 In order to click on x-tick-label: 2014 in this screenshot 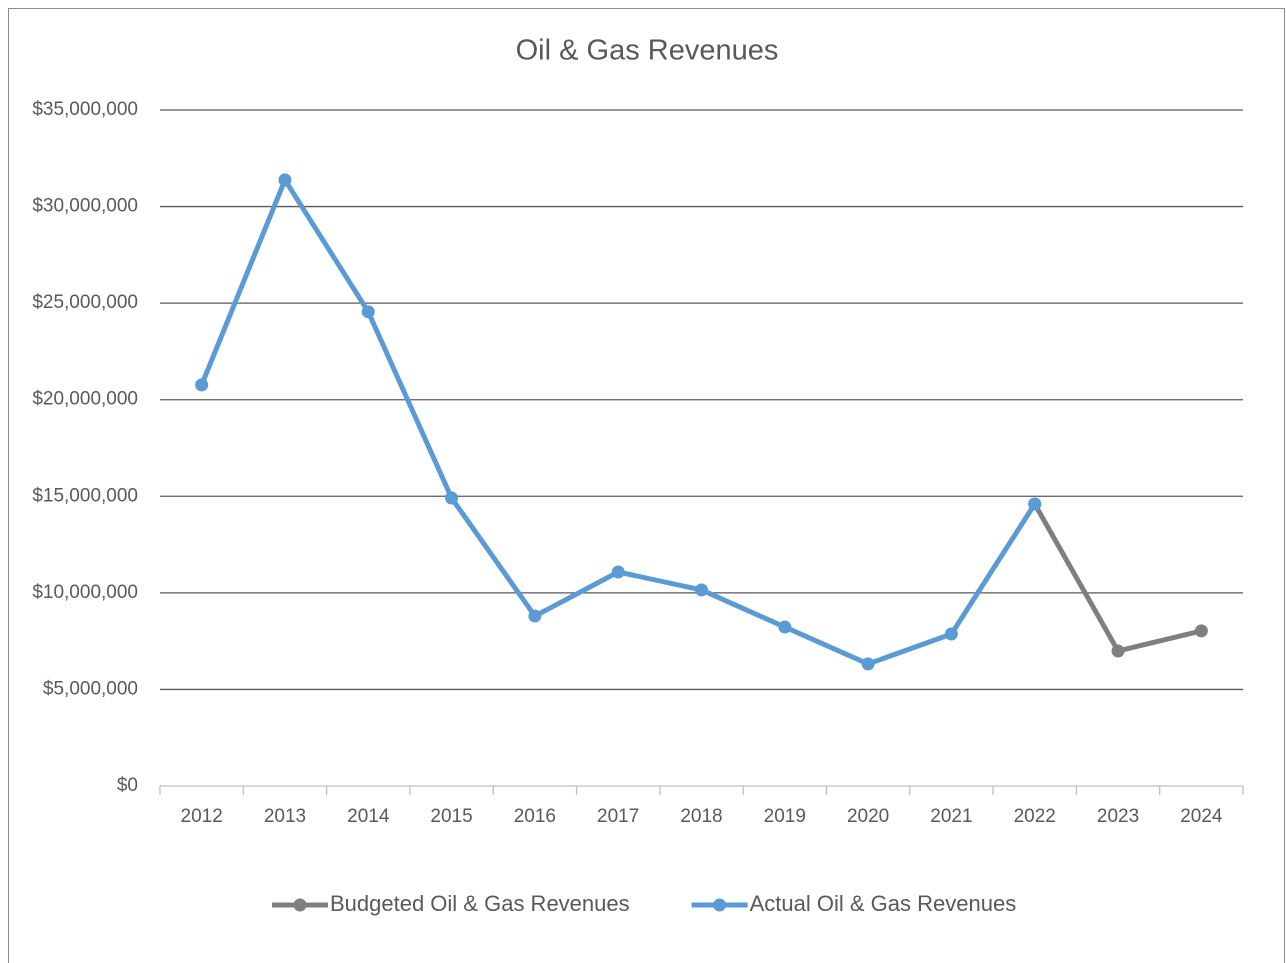, I will do `click(368, 816)`.